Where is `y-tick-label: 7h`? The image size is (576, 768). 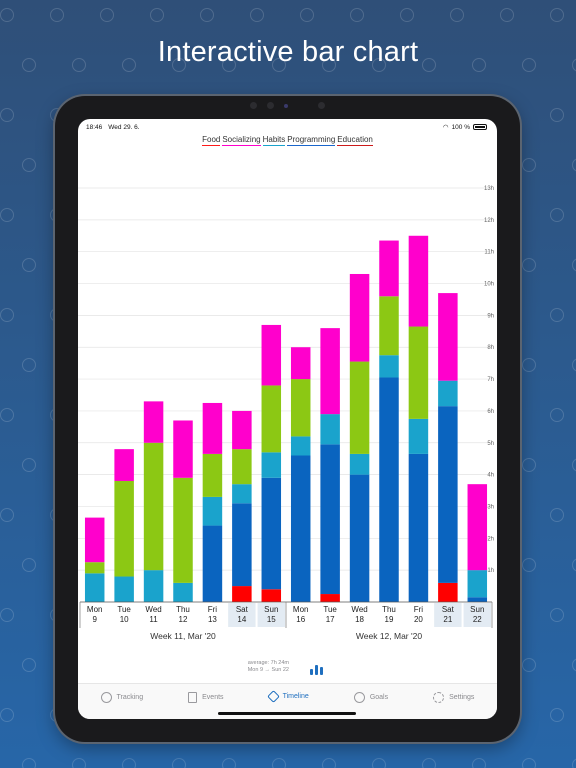
y-tick-label: 7h is located at coordinates (490, 380).